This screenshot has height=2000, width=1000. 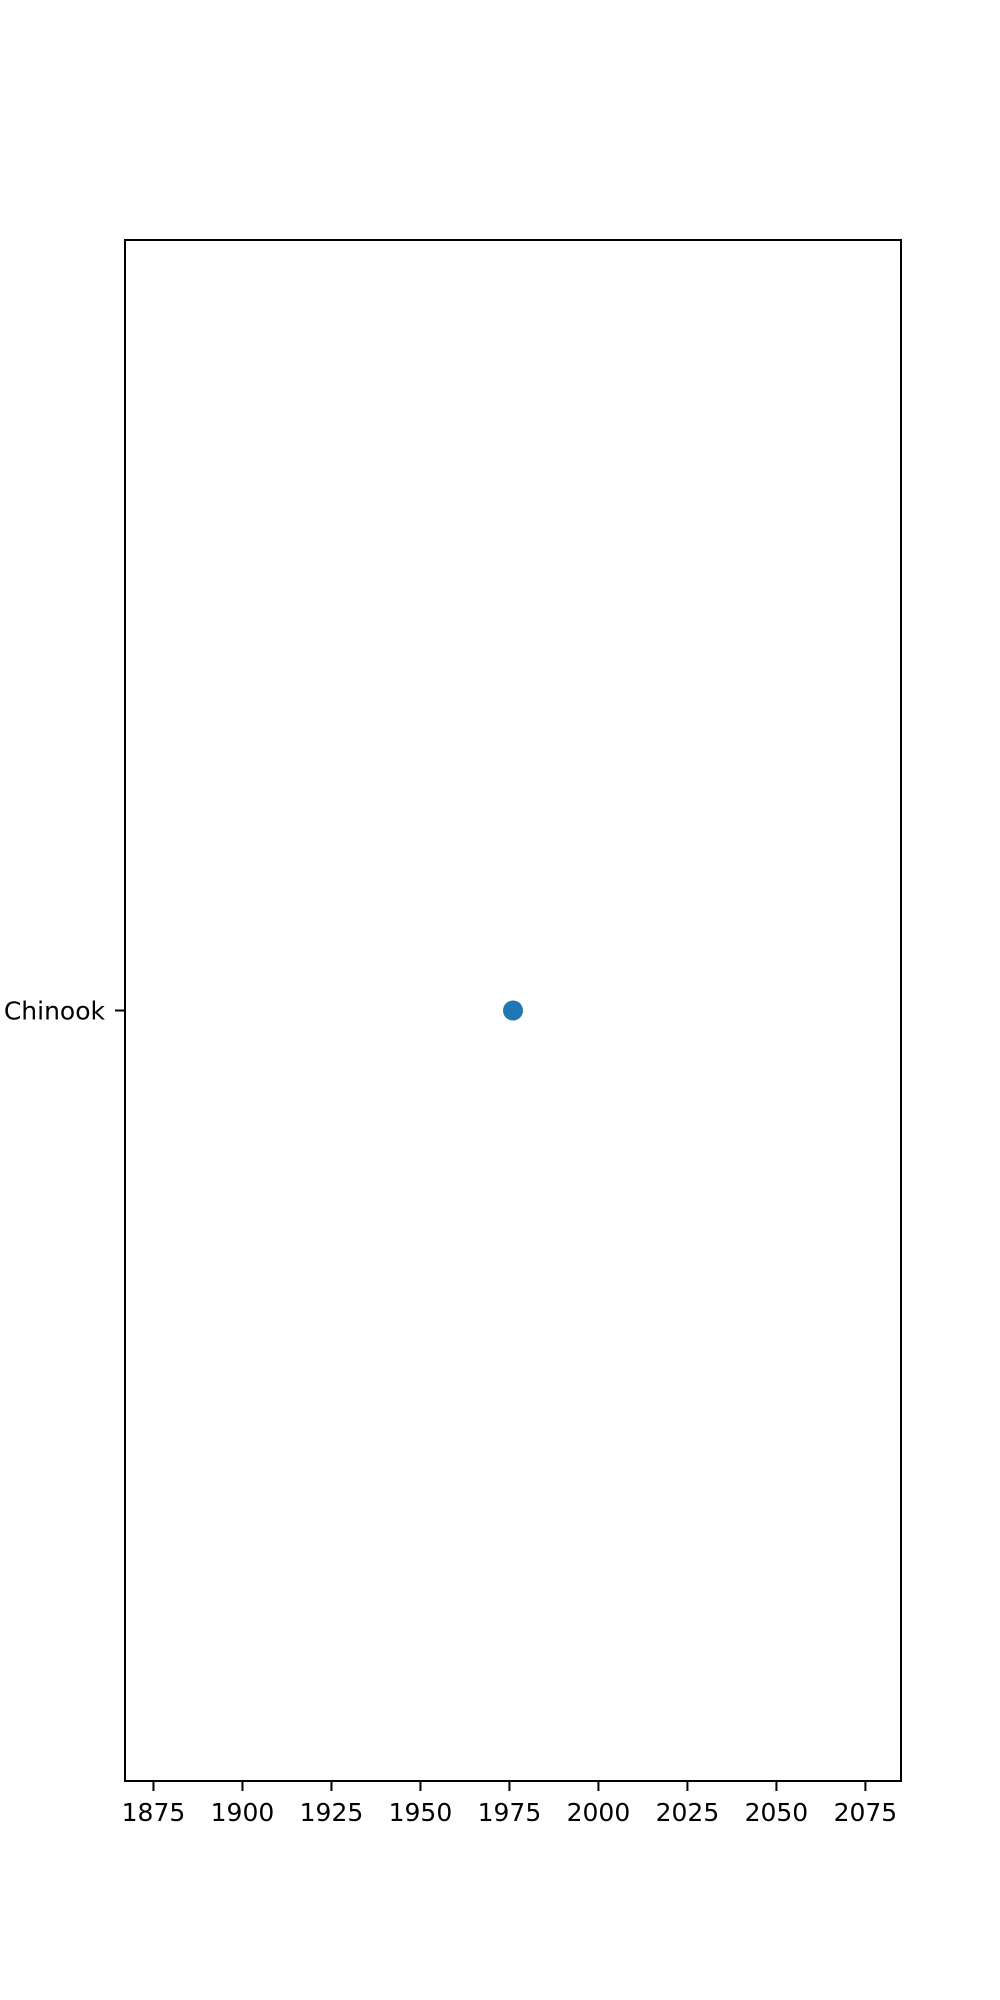 I want to click on y-axis: Chinook, so click(x=64, y=1011).